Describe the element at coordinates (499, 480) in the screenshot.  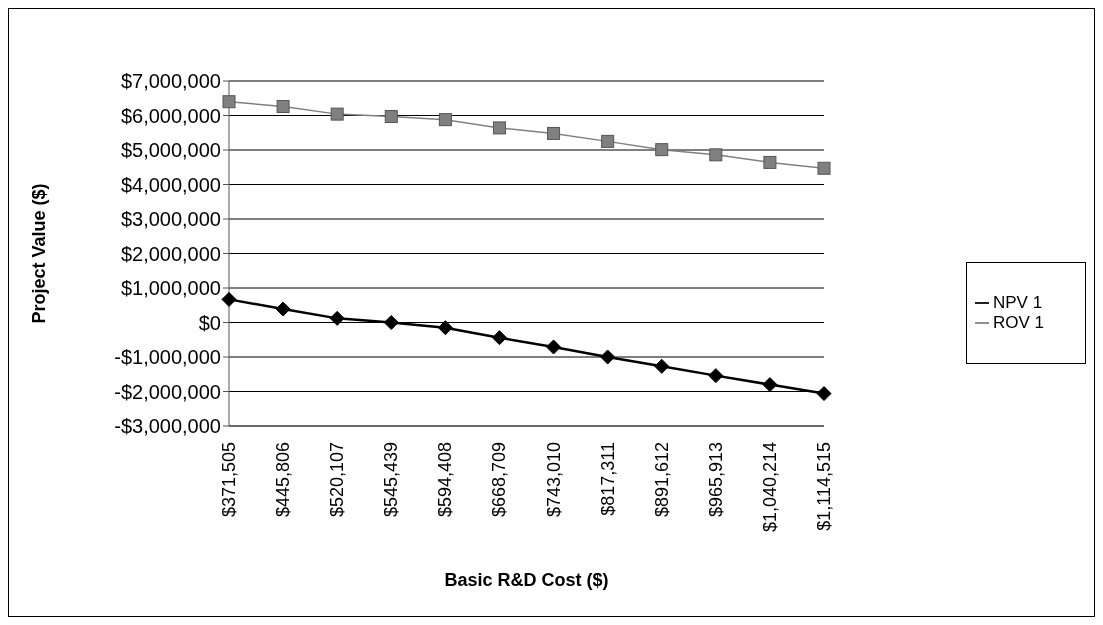
I see `x-tick-label: $668,709` at that location.